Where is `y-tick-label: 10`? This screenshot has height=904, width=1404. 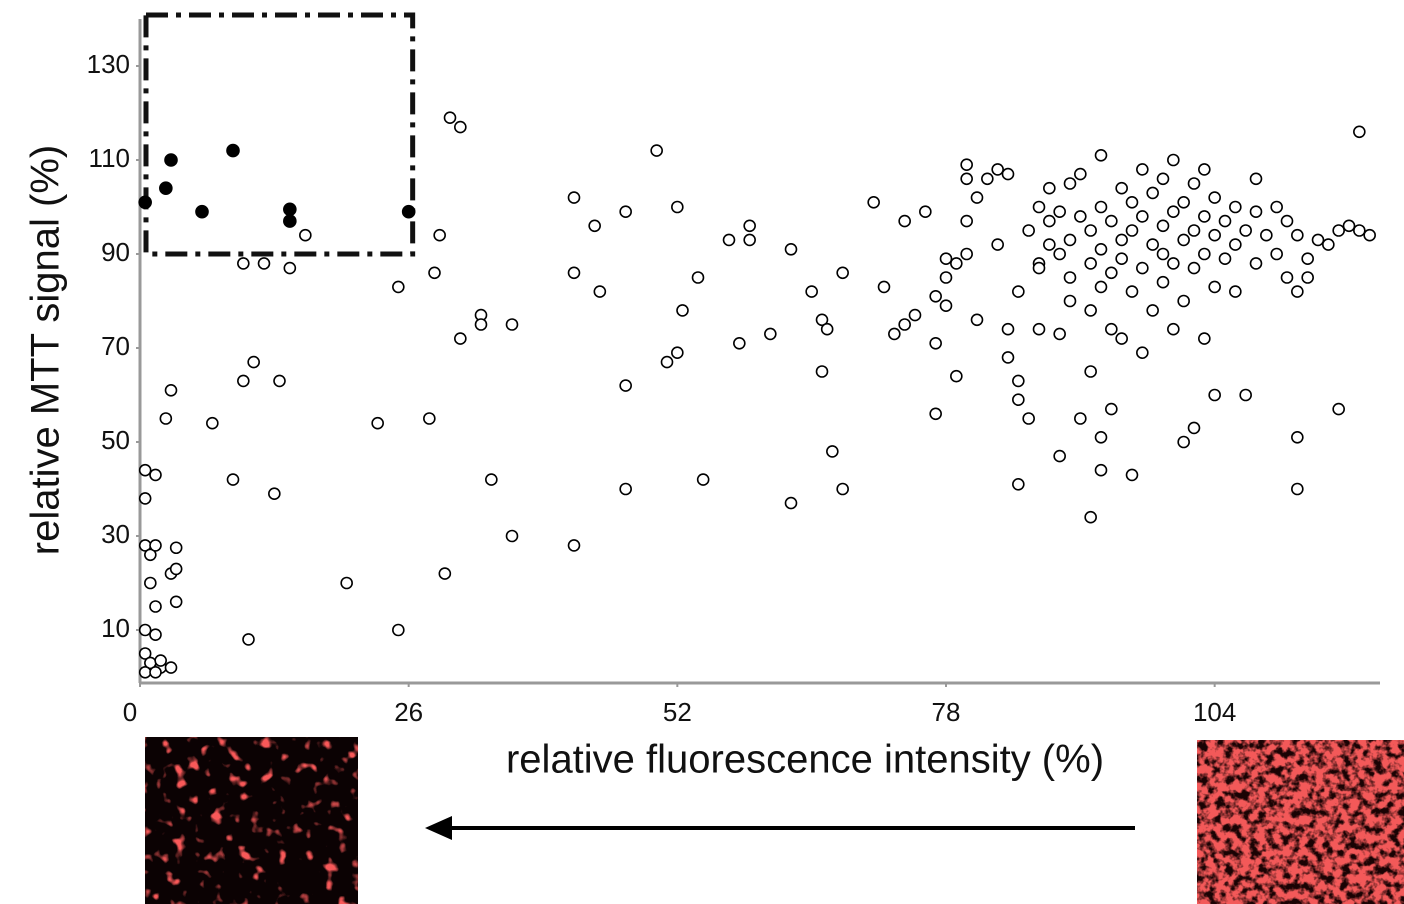 y-tick-label: 10 is located at coordinates (115, 628).